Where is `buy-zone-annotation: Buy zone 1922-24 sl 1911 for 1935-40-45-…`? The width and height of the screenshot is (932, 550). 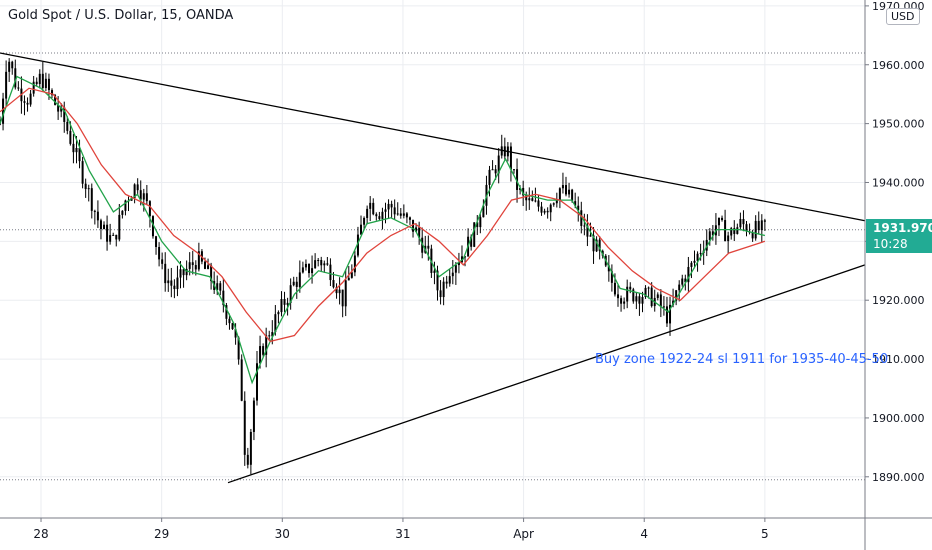 buy-zone-annotation: Buy zone 1922-24 sl 1911 for 1935-40-45-… is located at coordinates (742, 359).